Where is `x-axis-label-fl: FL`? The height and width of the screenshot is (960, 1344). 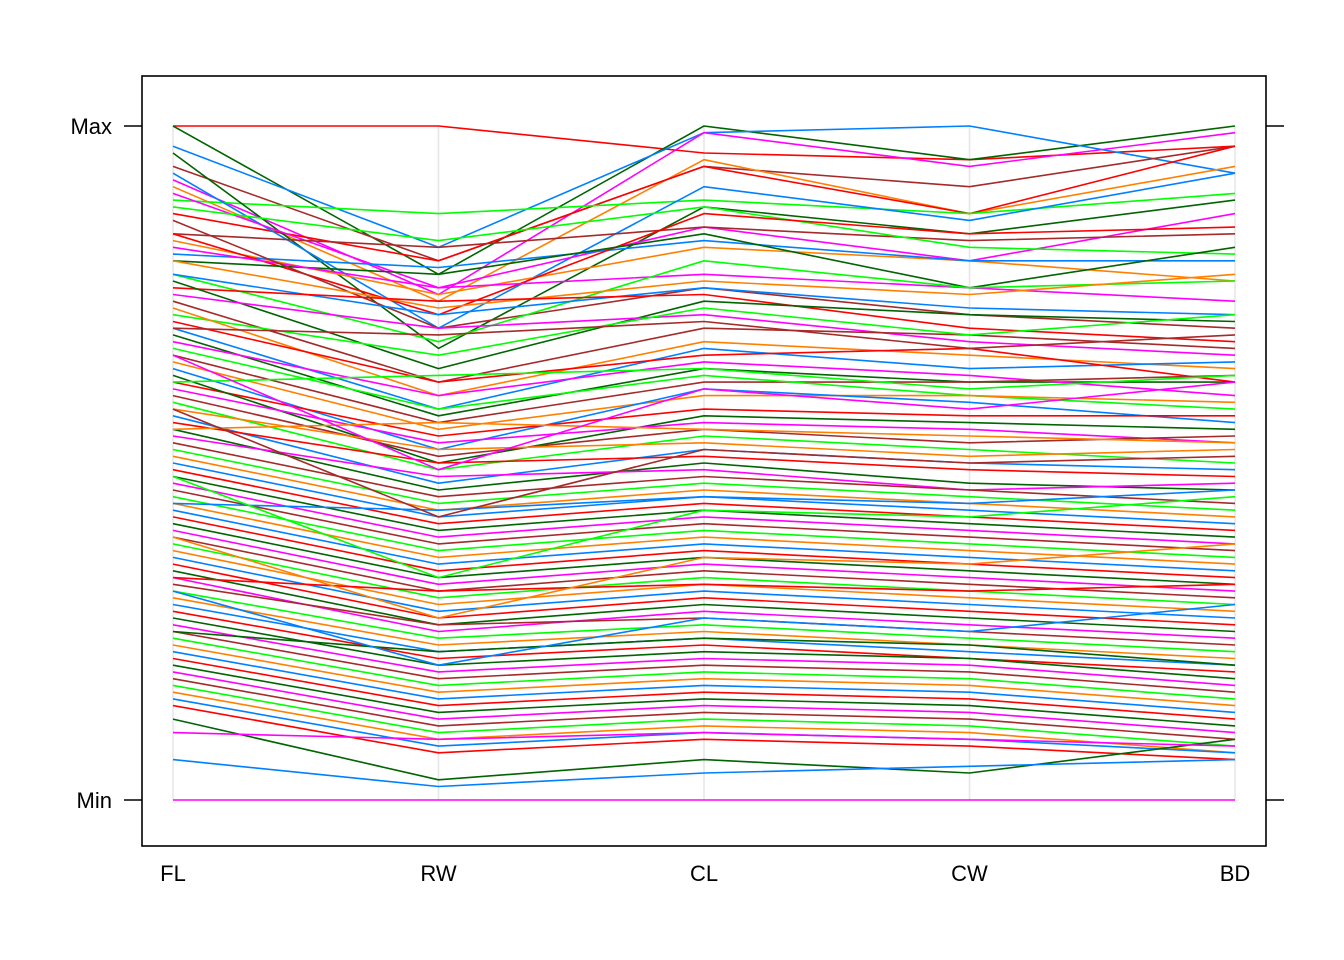 x-axis-label-fl: FL is located at coordinates (173, 873).